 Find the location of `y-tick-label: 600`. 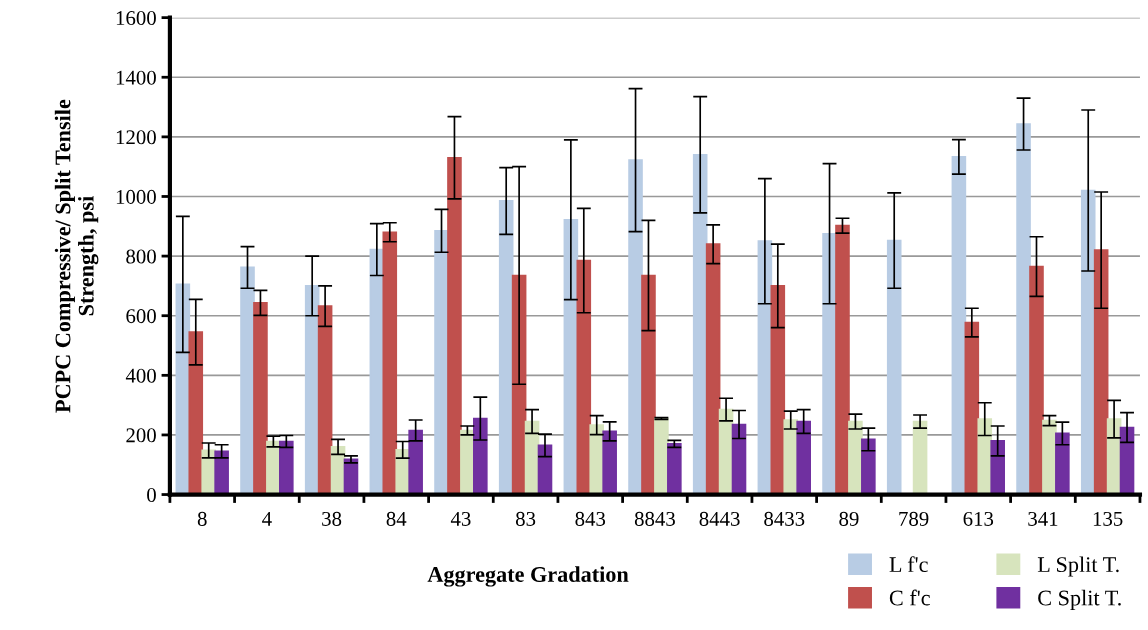

y-tick-label: 600 is located at coordinates (141, 316).